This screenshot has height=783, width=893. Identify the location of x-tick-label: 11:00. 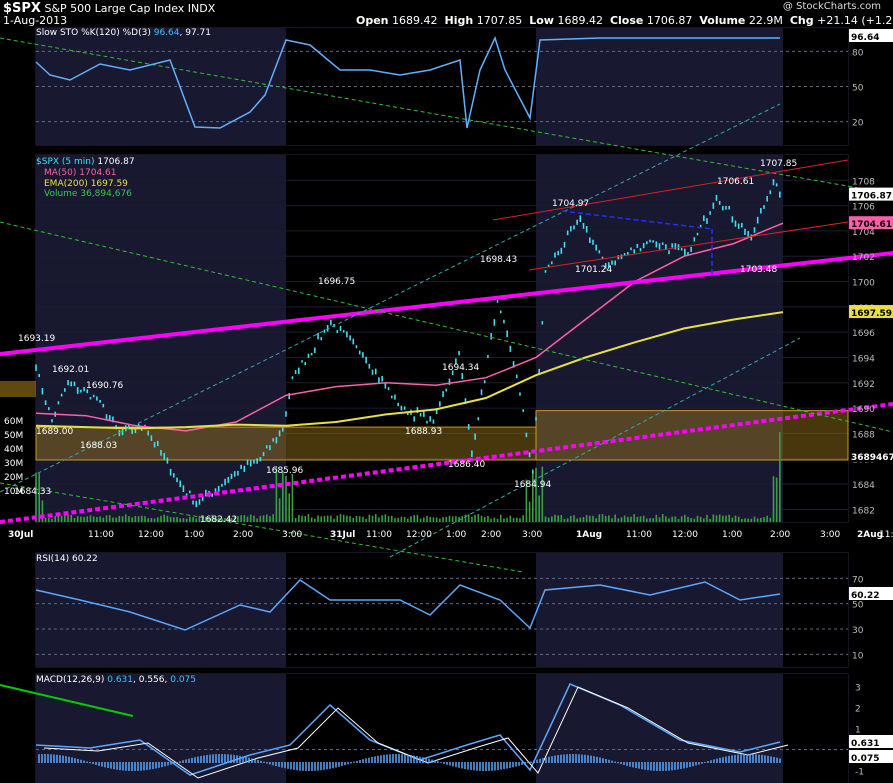
(101, 535).